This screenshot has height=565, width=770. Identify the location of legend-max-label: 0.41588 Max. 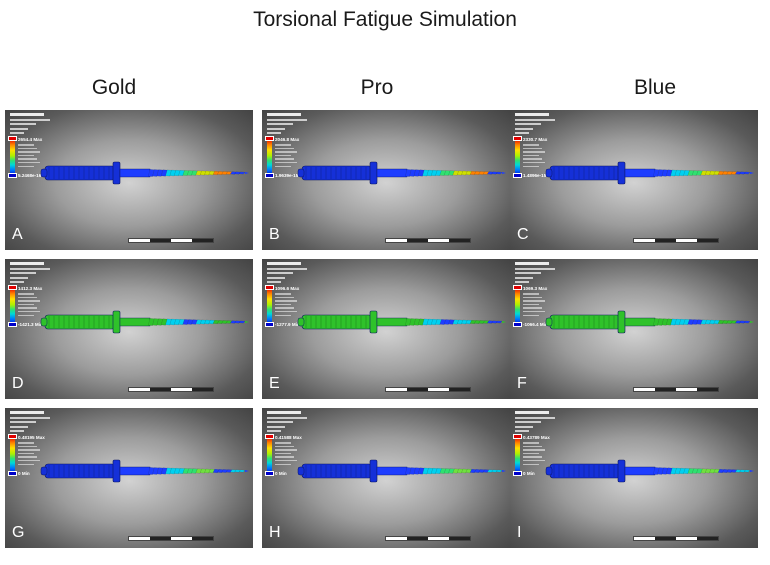
(288, 437).